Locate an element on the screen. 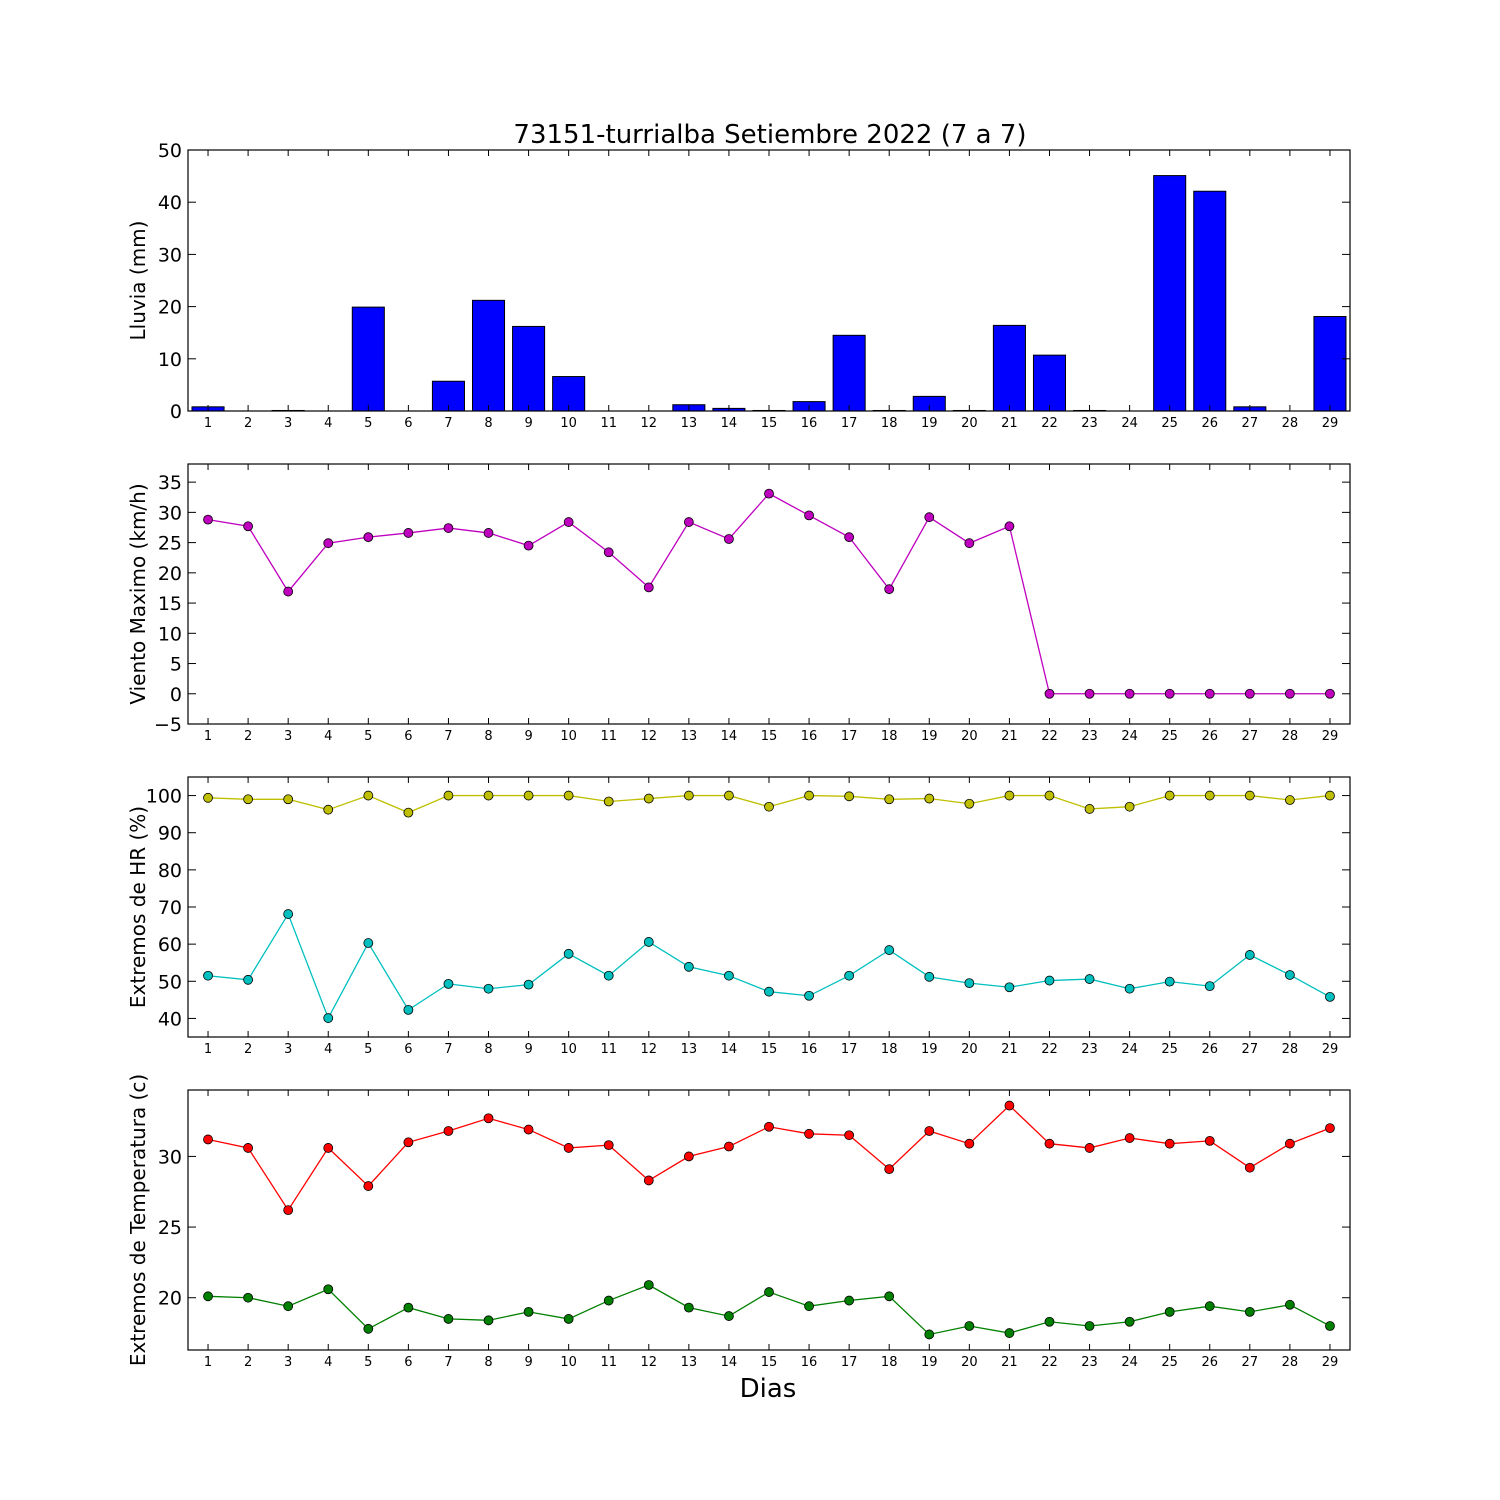 This screenshot has width=1500, height=1500. temperature-x-tick-label: 9 is located at coordinates (528, 1362).